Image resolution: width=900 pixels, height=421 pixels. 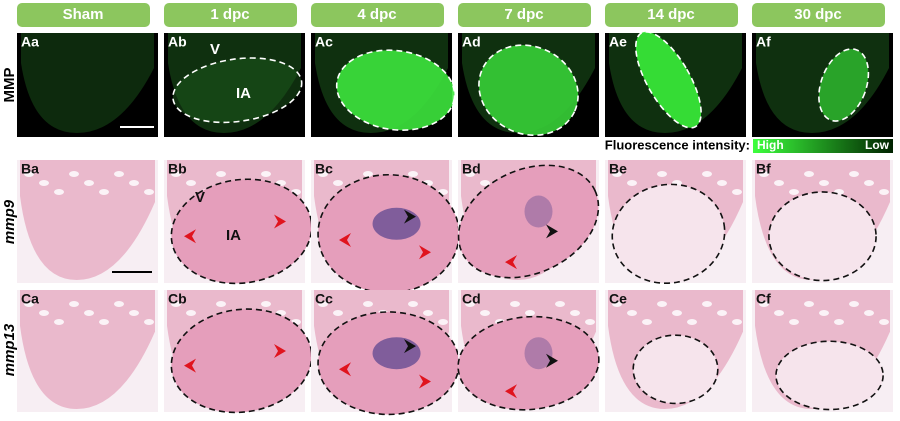 I want to click on legend-gradient, so click(x=823, y=146).